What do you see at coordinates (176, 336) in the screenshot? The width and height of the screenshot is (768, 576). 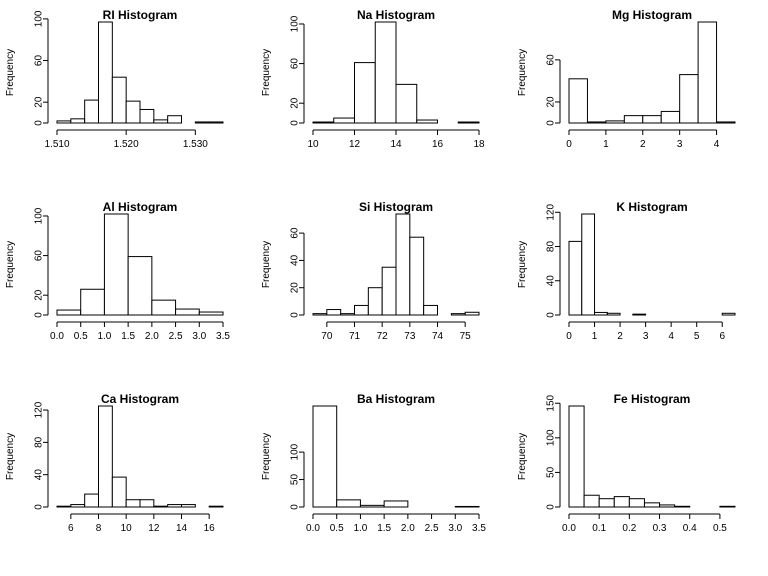 I see `x-tick-label: 2.5` at bounding box center [176, 336].